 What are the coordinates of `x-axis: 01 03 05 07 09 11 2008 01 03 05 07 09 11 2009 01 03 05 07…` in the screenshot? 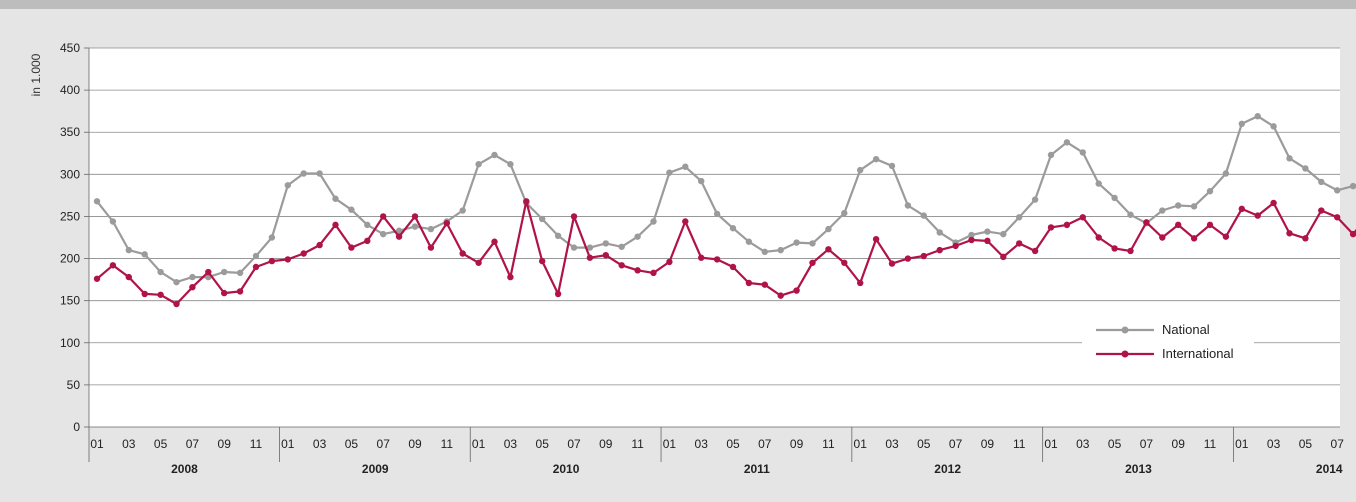 It's located at (717, 451).